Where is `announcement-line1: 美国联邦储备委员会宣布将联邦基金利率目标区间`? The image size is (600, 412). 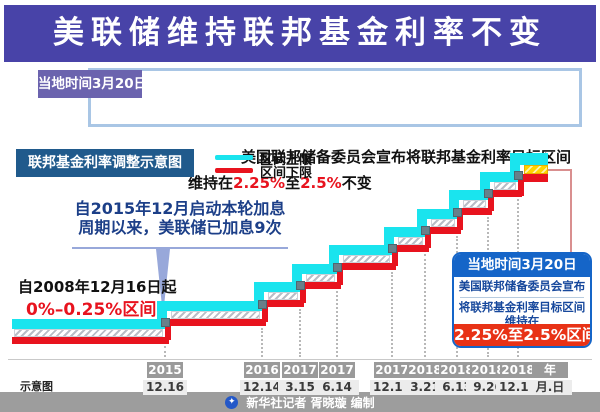
announcement-line1: 美国联邦储备委员会宣布将联邦基金利率目标区间 is located at coordinates (406, 157).